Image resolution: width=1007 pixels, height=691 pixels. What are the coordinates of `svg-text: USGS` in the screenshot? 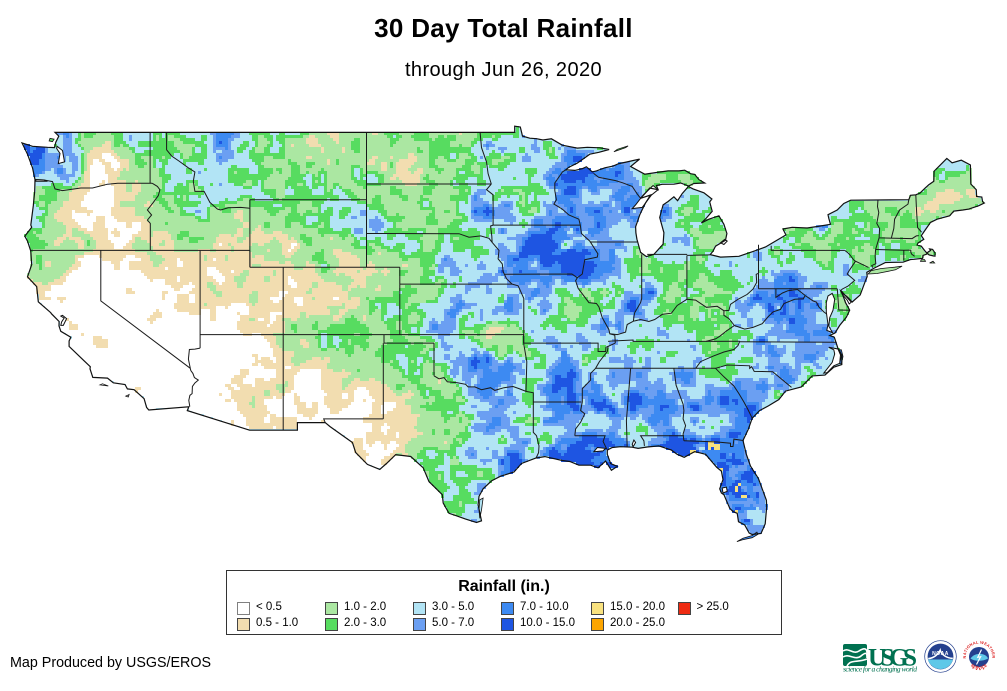 It's located at (892, 658).